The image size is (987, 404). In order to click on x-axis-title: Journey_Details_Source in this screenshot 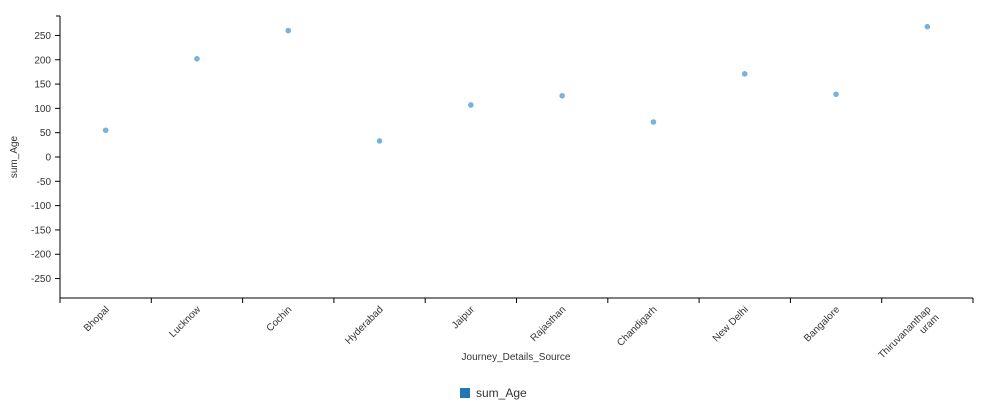, I will do `click(516, 357)`.